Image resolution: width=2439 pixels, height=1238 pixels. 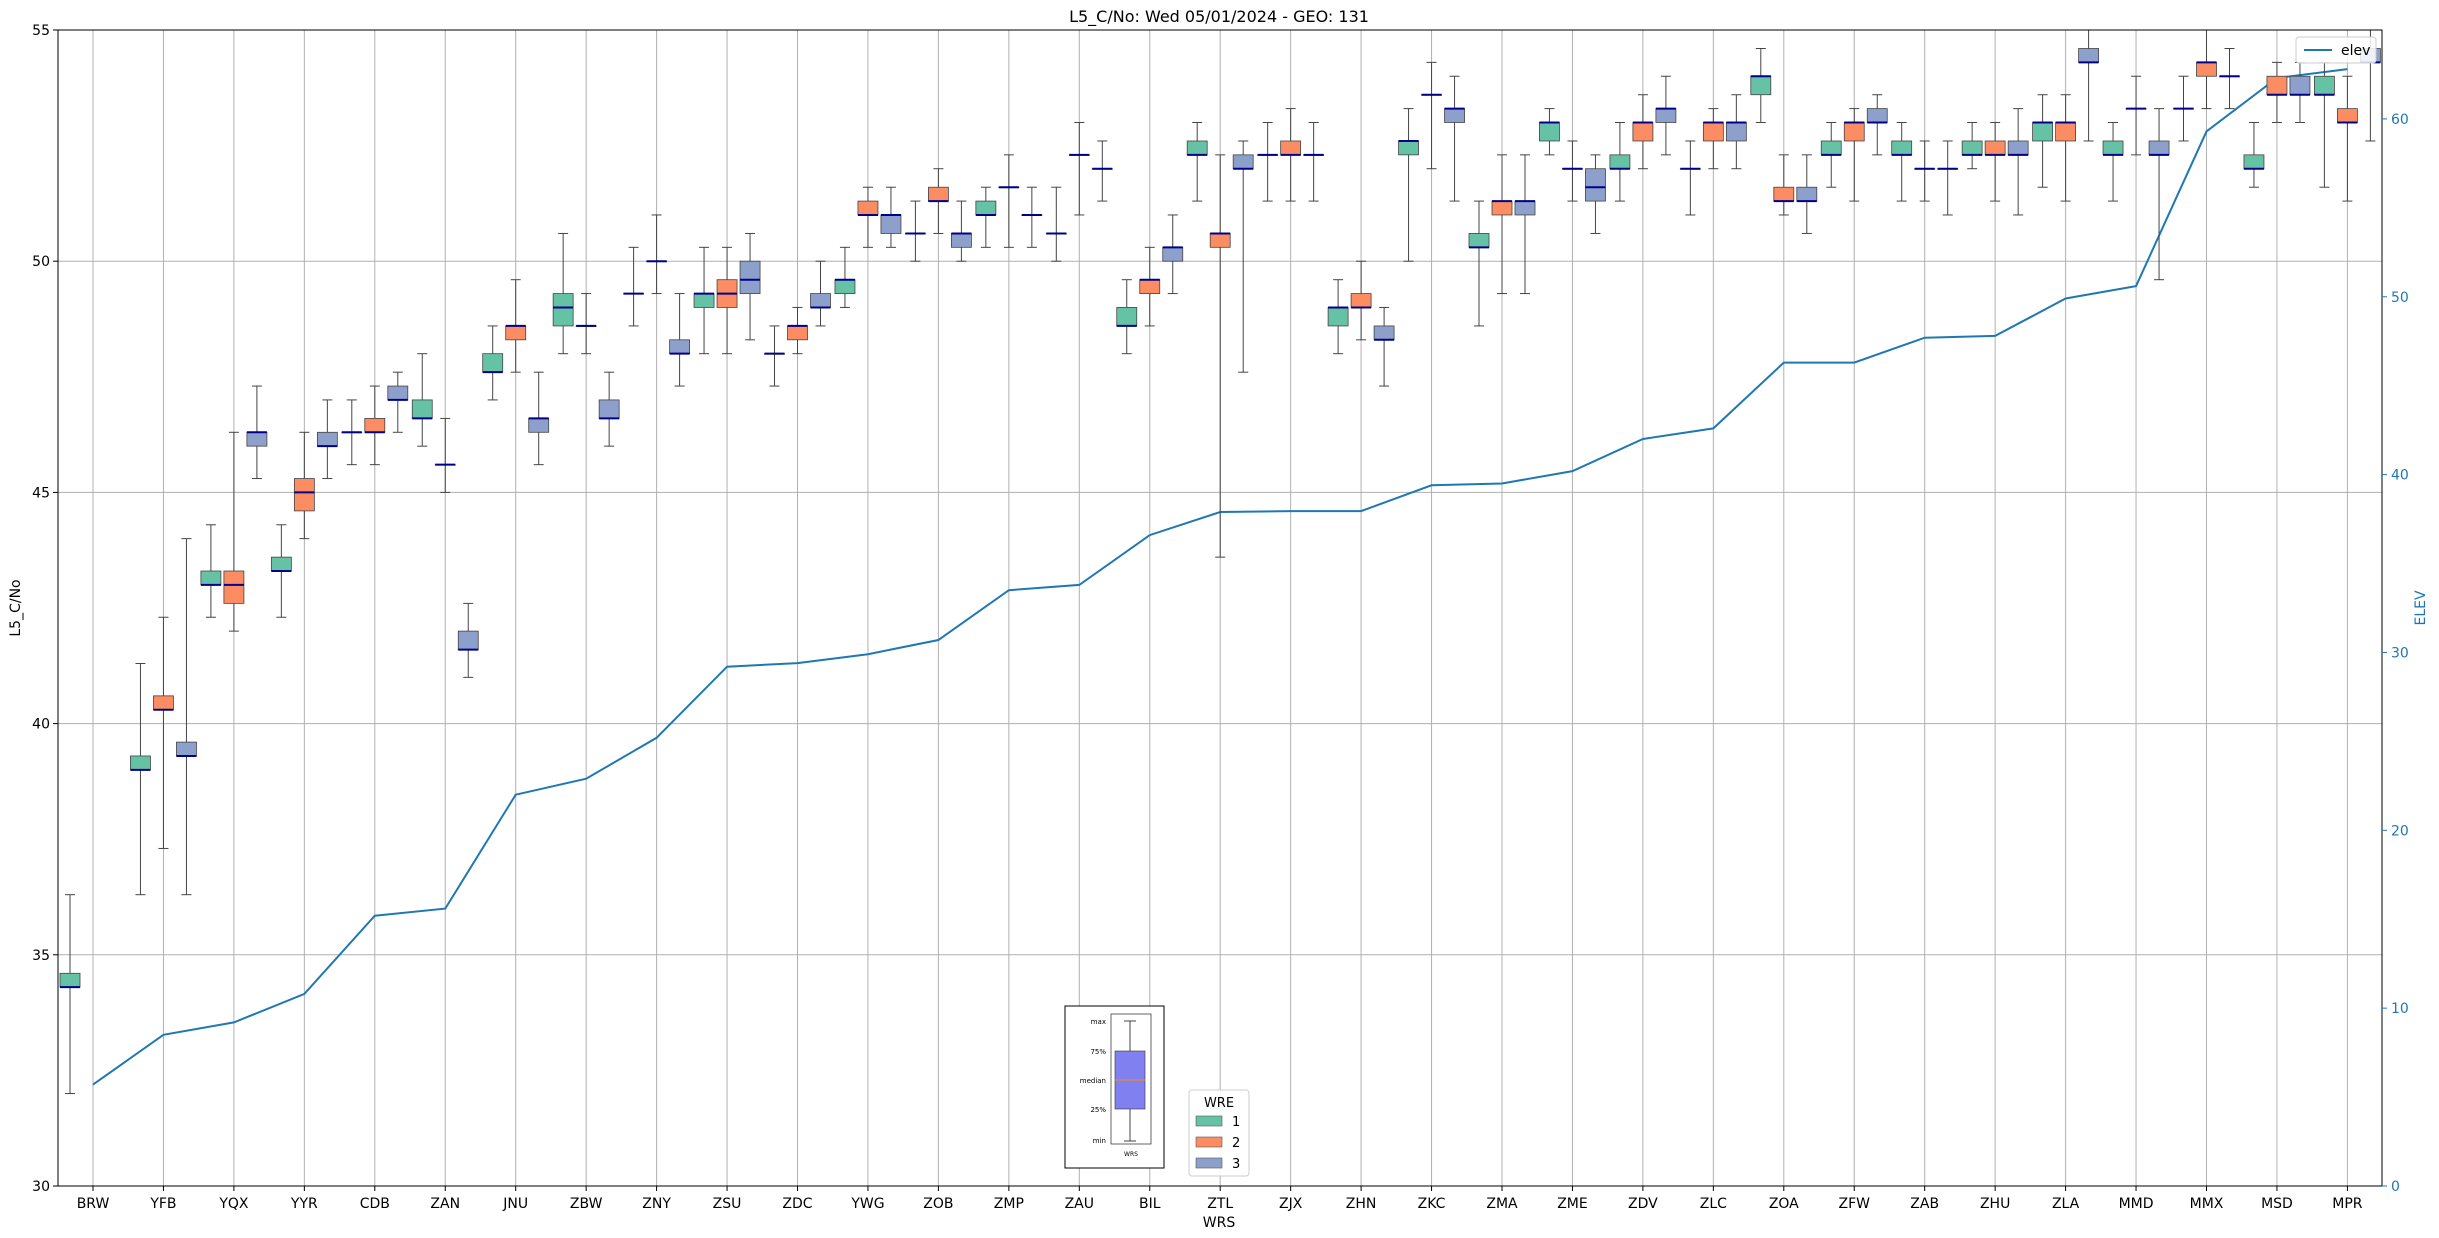 What do you see at coordinates (1736, 132) in the screenshot?
I see `box-ZLC-wre3` at bounding box center [1736, 132].